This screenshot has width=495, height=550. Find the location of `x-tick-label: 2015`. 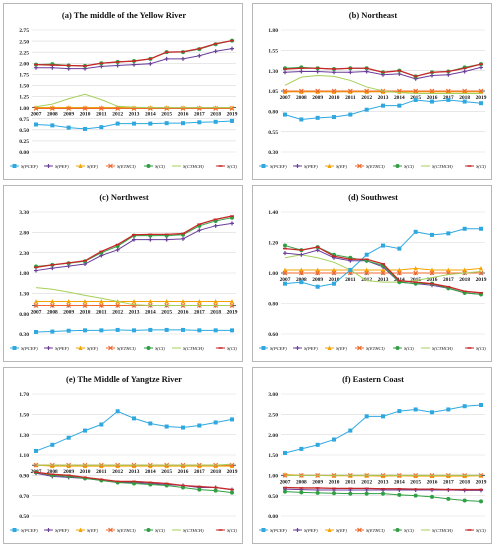

x-tick-label: 2015 is located at coordinates (166, 472).